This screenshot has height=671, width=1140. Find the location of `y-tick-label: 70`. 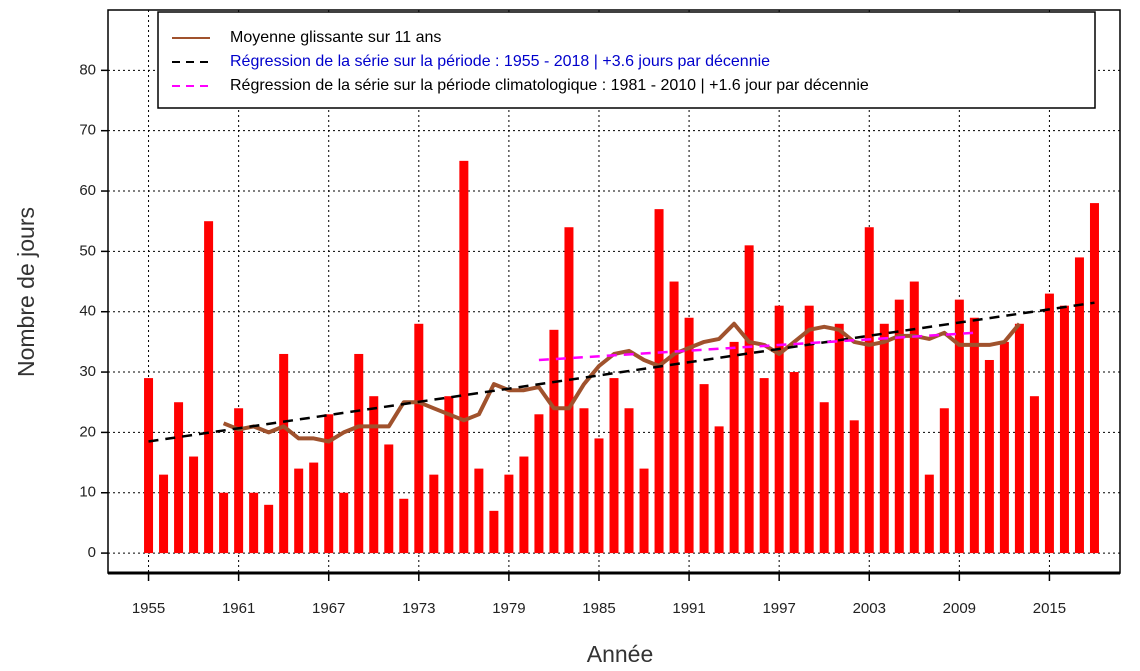

y-tick-label: 70 is located at coordinates (87, 130).